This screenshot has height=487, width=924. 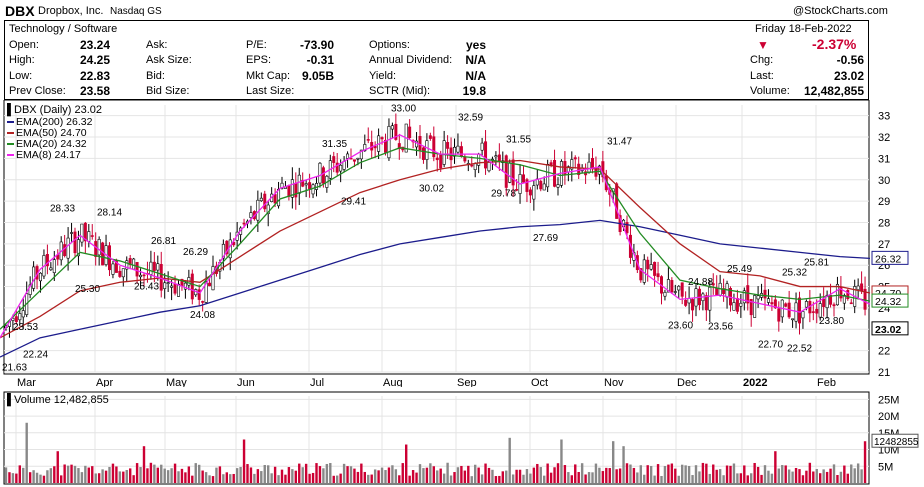 I want to click on volume-y-tick: 5M, so click(x=885, y=467).